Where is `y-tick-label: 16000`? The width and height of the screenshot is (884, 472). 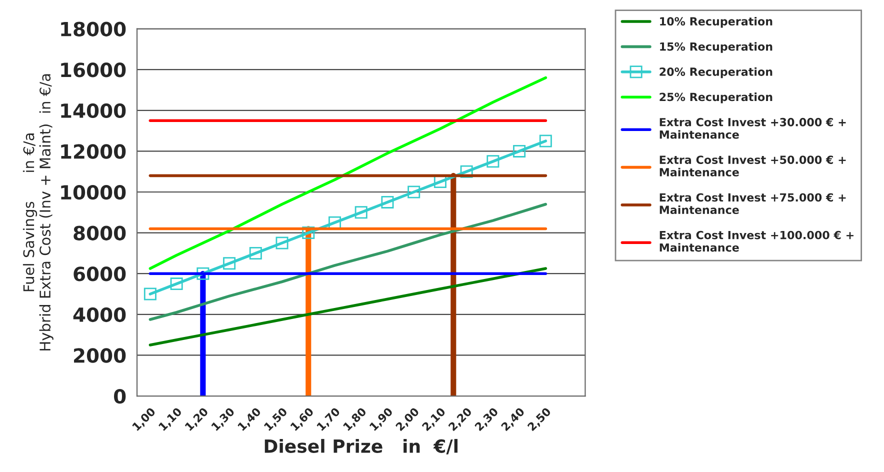
y-tick-label: 16000 is located at coordinates (93, 70).